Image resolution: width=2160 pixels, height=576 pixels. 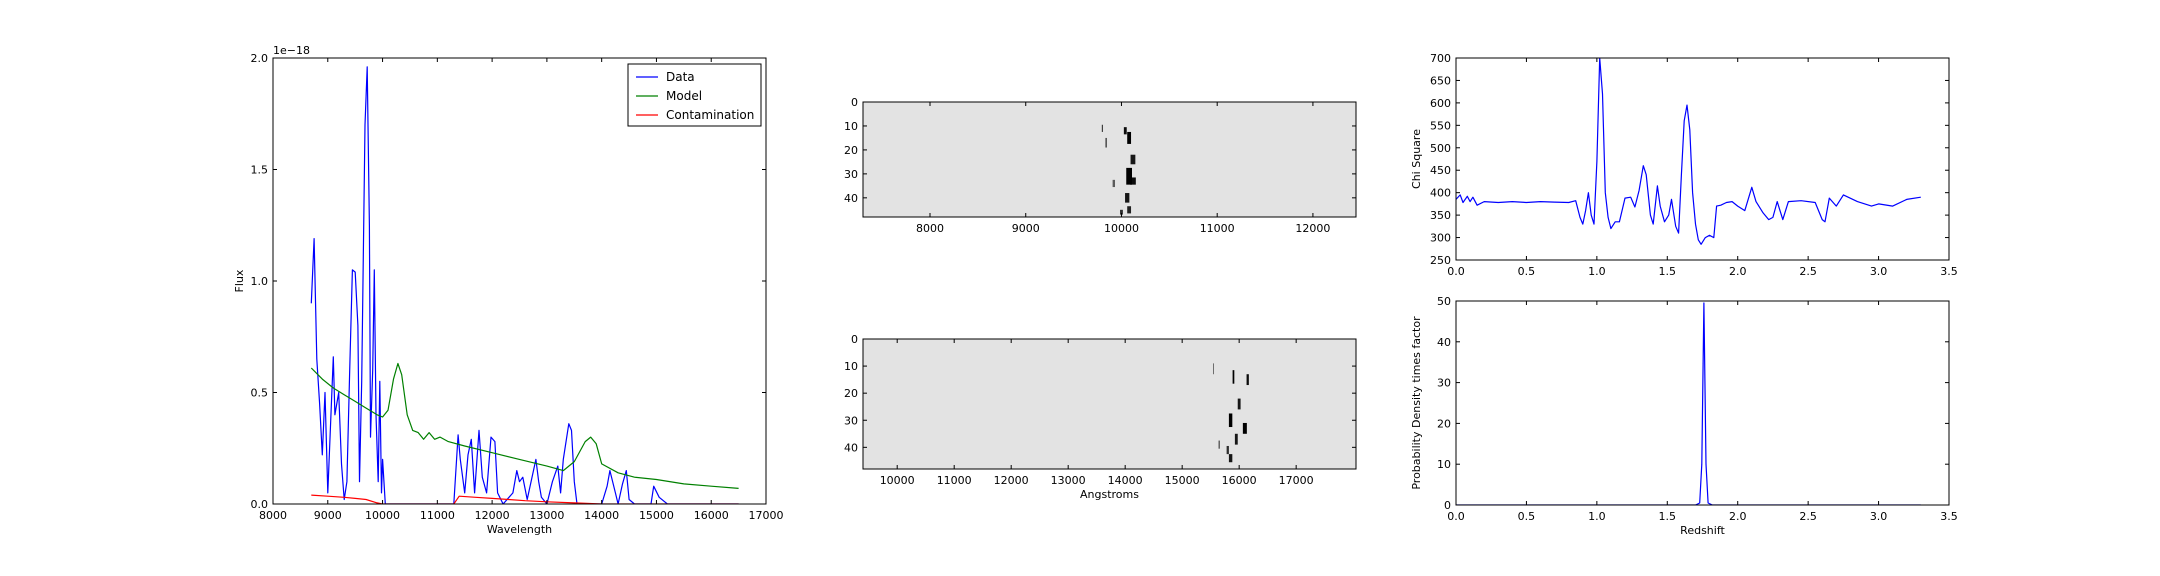 What do you see at coordinates (524, 425) in the screenshot?
I see `spectrum-series-model` at bounding box center [524, 425].